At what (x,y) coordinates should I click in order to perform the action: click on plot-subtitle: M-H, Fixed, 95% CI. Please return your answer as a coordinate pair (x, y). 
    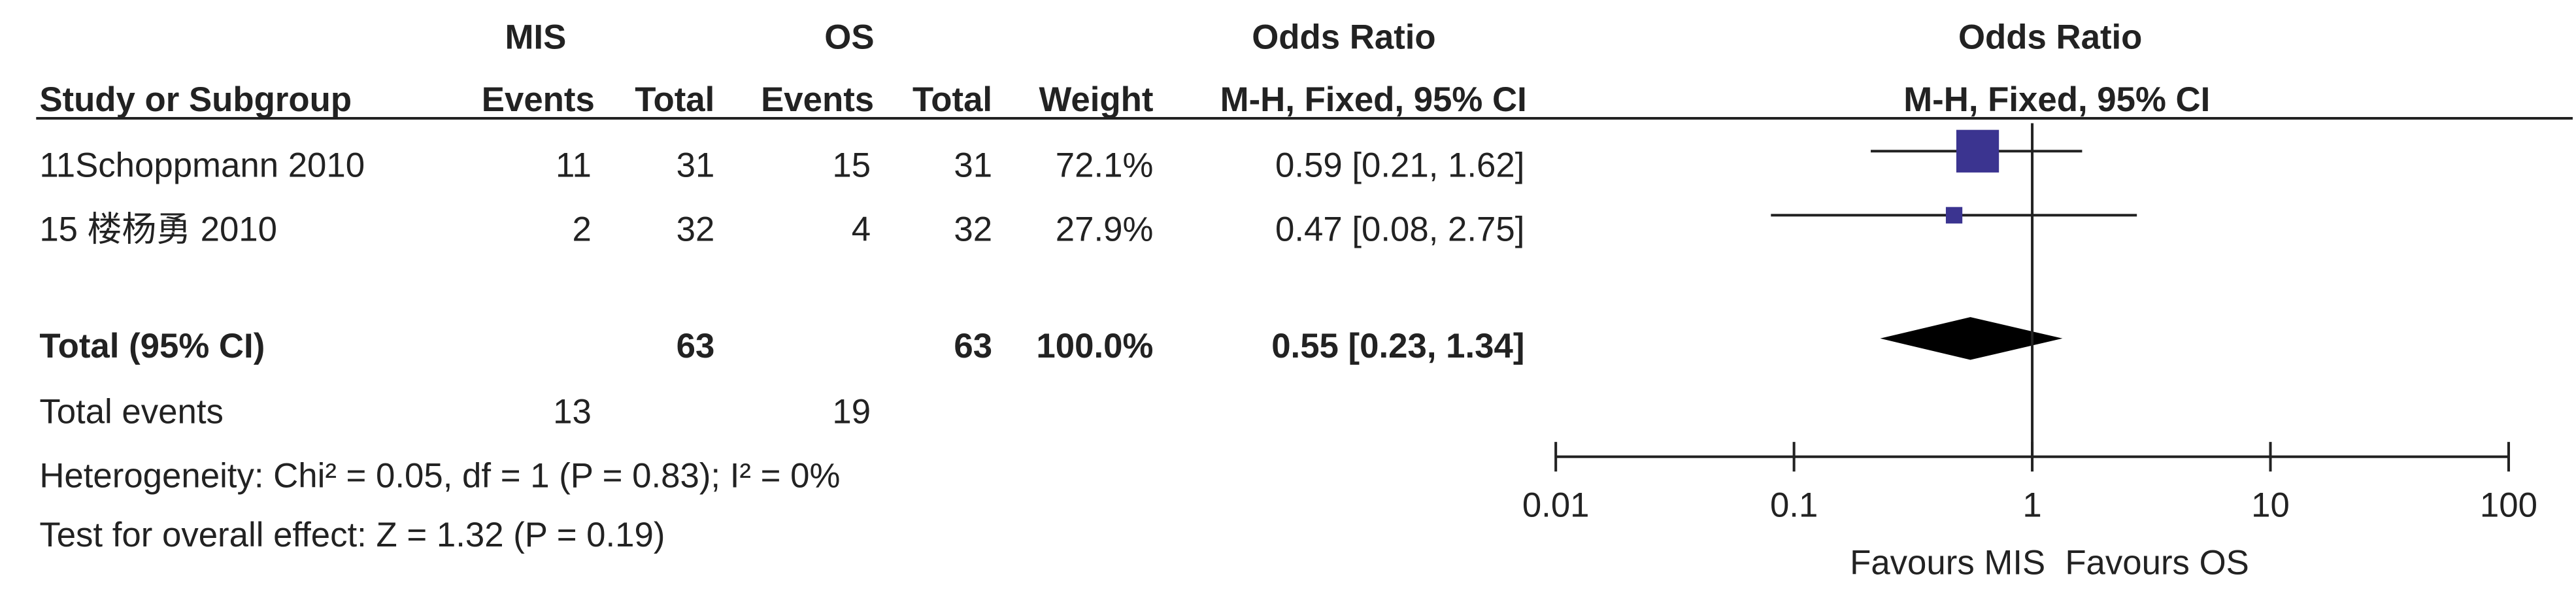
    Looking at the image, I should click on (2056, 99).